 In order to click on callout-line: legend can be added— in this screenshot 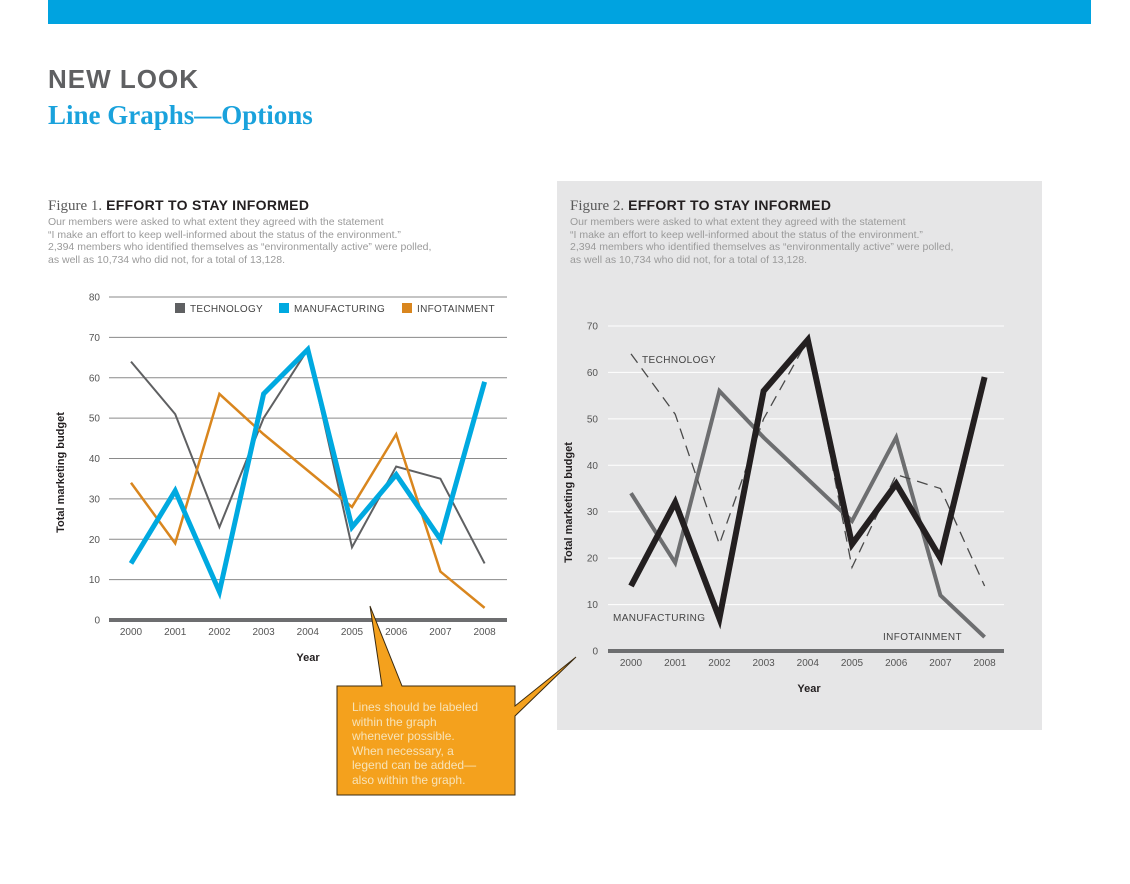, I will do `click(414, 765)`.